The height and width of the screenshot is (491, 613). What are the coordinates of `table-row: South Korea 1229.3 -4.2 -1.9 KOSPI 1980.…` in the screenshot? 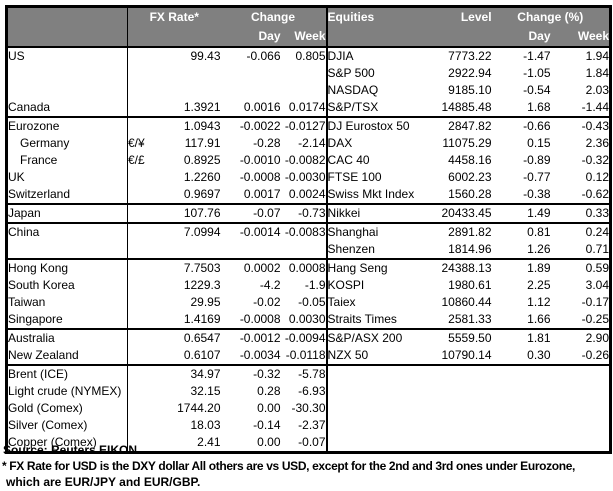 It's located at (308, 285).